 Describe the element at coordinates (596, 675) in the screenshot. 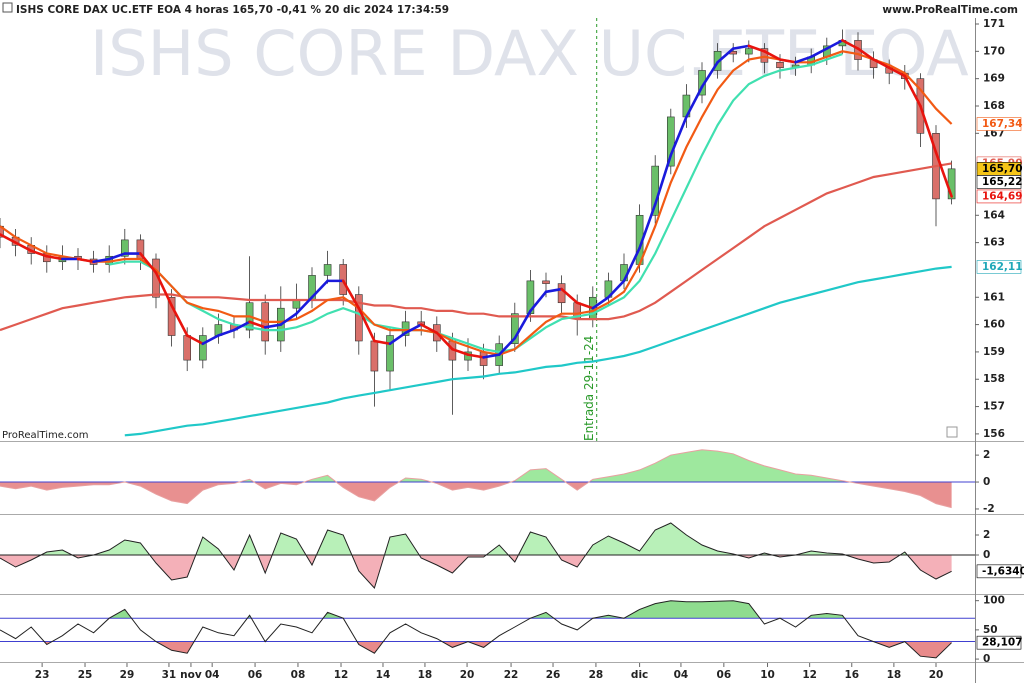

I see `x-tick-label: 28` at that location.